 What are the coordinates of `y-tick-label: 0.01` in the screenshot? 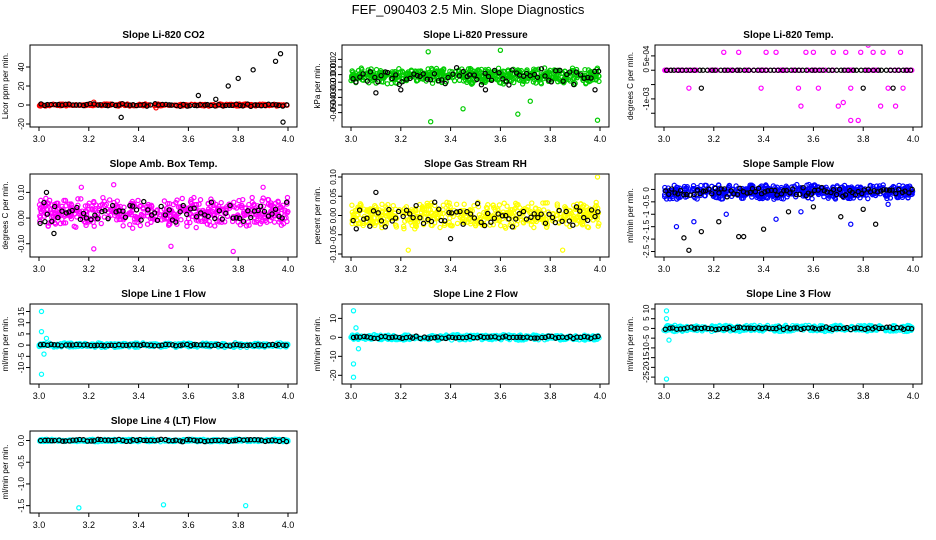 It's located at (333, 67).